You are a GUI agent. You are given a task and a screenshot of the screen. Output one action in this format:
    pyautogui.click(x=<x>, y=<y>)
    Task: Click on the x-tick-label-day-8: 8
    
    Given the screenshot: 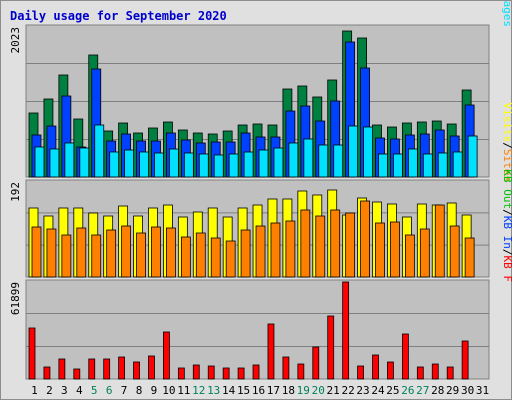 What is the action you would take?
    pyautogui.click(x=139, y=390)
    